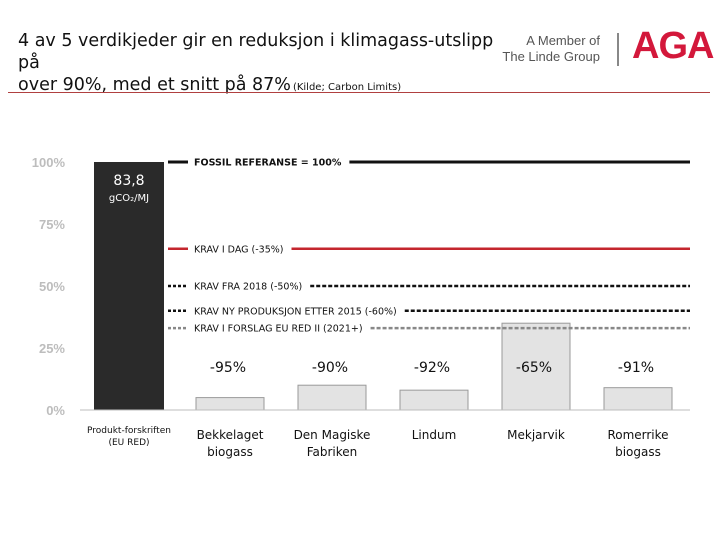  What do you see at coordinates (55, 410) in the screenshot?
I see `y-tick-label: 0%` at bounding box center [55, 410].